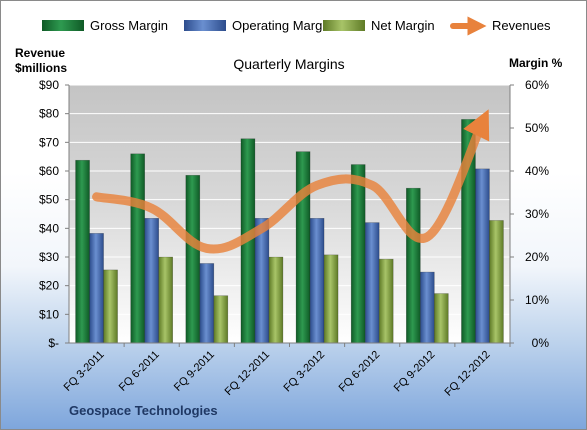 The image size is (587, 430). I want to click on x-axis-tick-label: FQ 3-2012, so click(305, 372).